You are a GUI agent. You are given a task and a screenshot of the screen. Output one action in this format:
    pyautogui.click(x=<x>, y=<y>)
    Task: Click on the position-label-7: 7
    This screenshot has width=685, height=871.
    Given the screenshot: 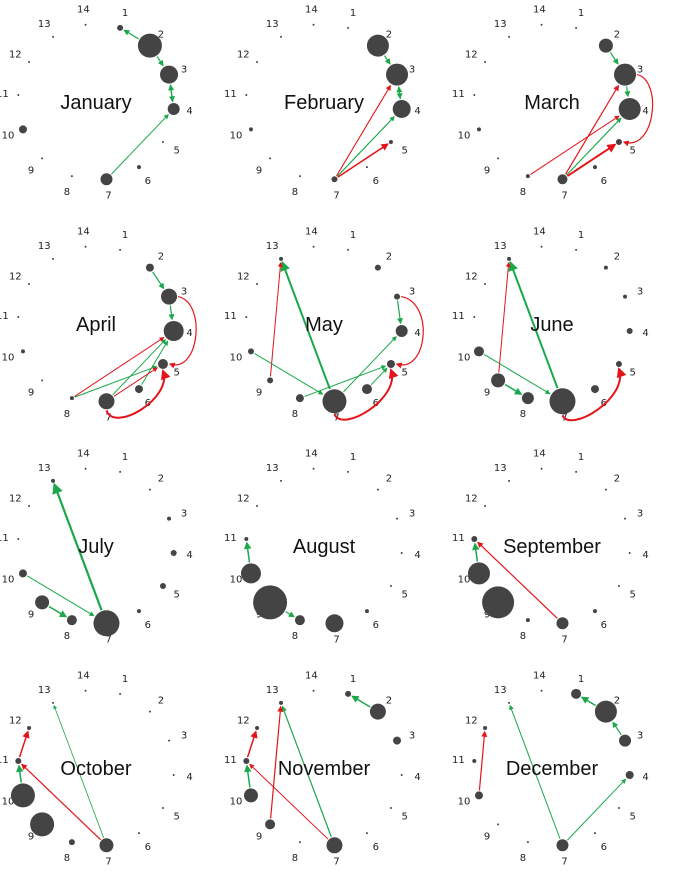 What is the action you would take?
    pyautogui.click(x=564, y=862)
    